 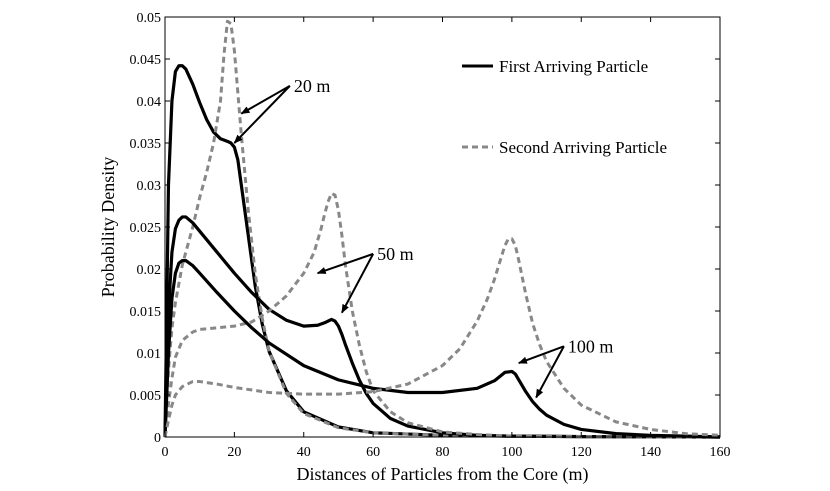 What do you see at coordinates (146, 228) in the screenshot?
I see `y-tick-label: 0.025` at bounding box center [146, 228].